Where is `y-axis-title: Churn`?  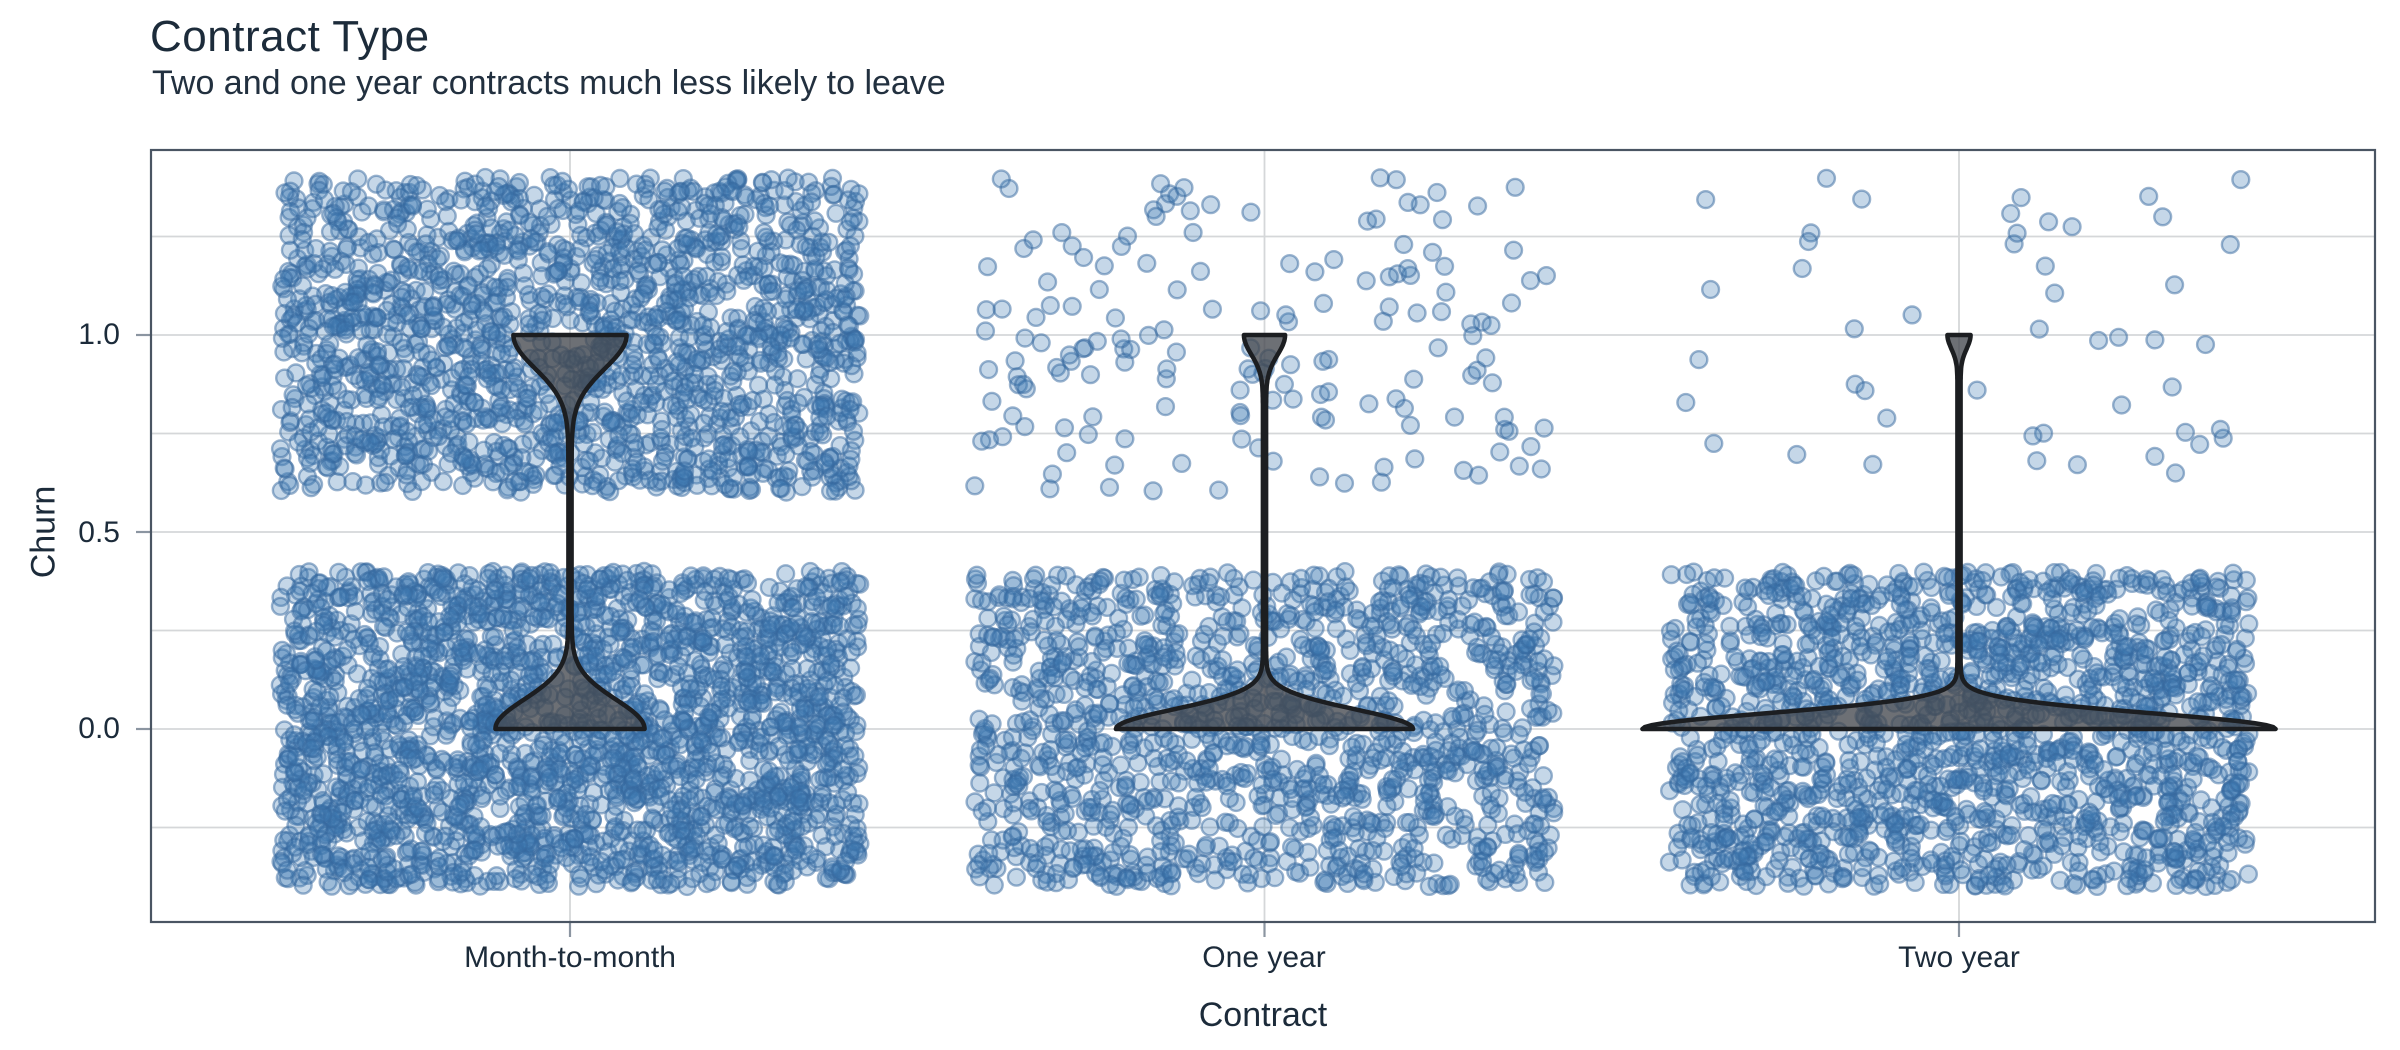 y-axis-title: Churn is located at coordinates (43, 532).